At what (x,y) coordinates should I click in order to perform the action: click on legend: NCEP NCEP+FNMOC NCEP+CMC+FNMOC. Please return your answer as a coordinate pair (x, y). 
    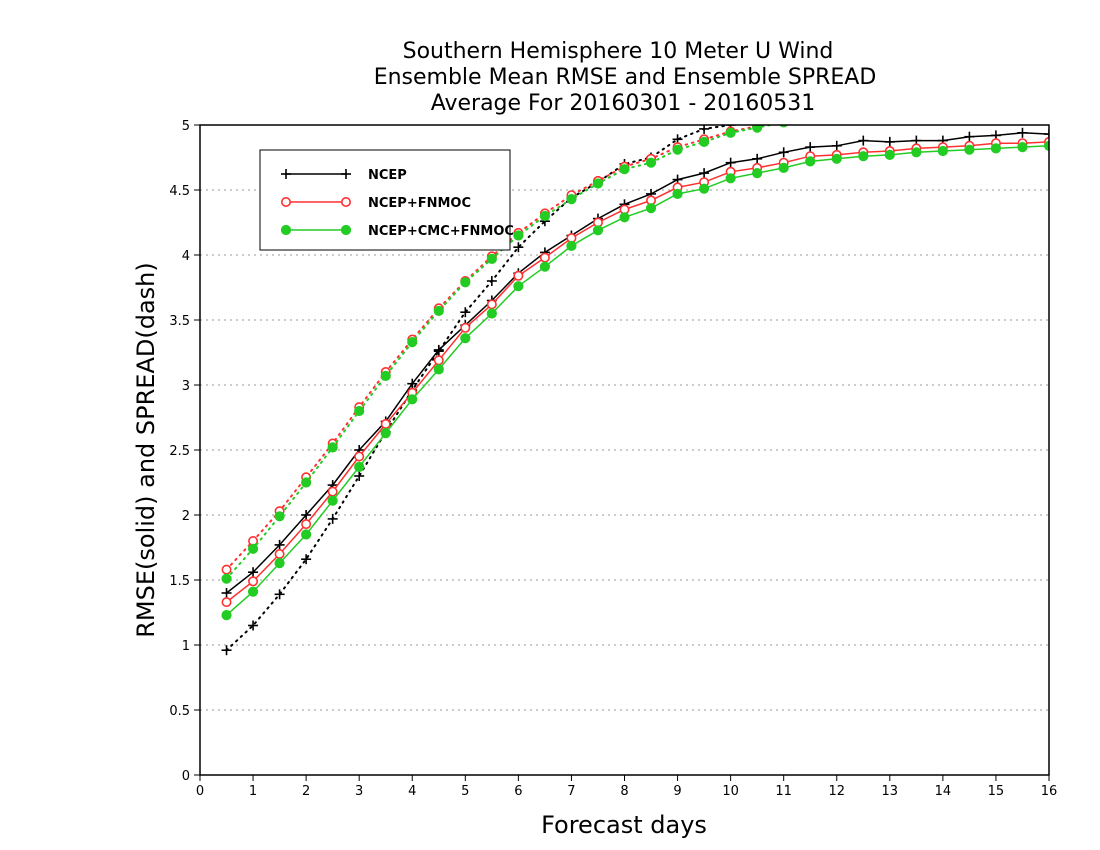
    Looking at the image, I should click on (386, 200).